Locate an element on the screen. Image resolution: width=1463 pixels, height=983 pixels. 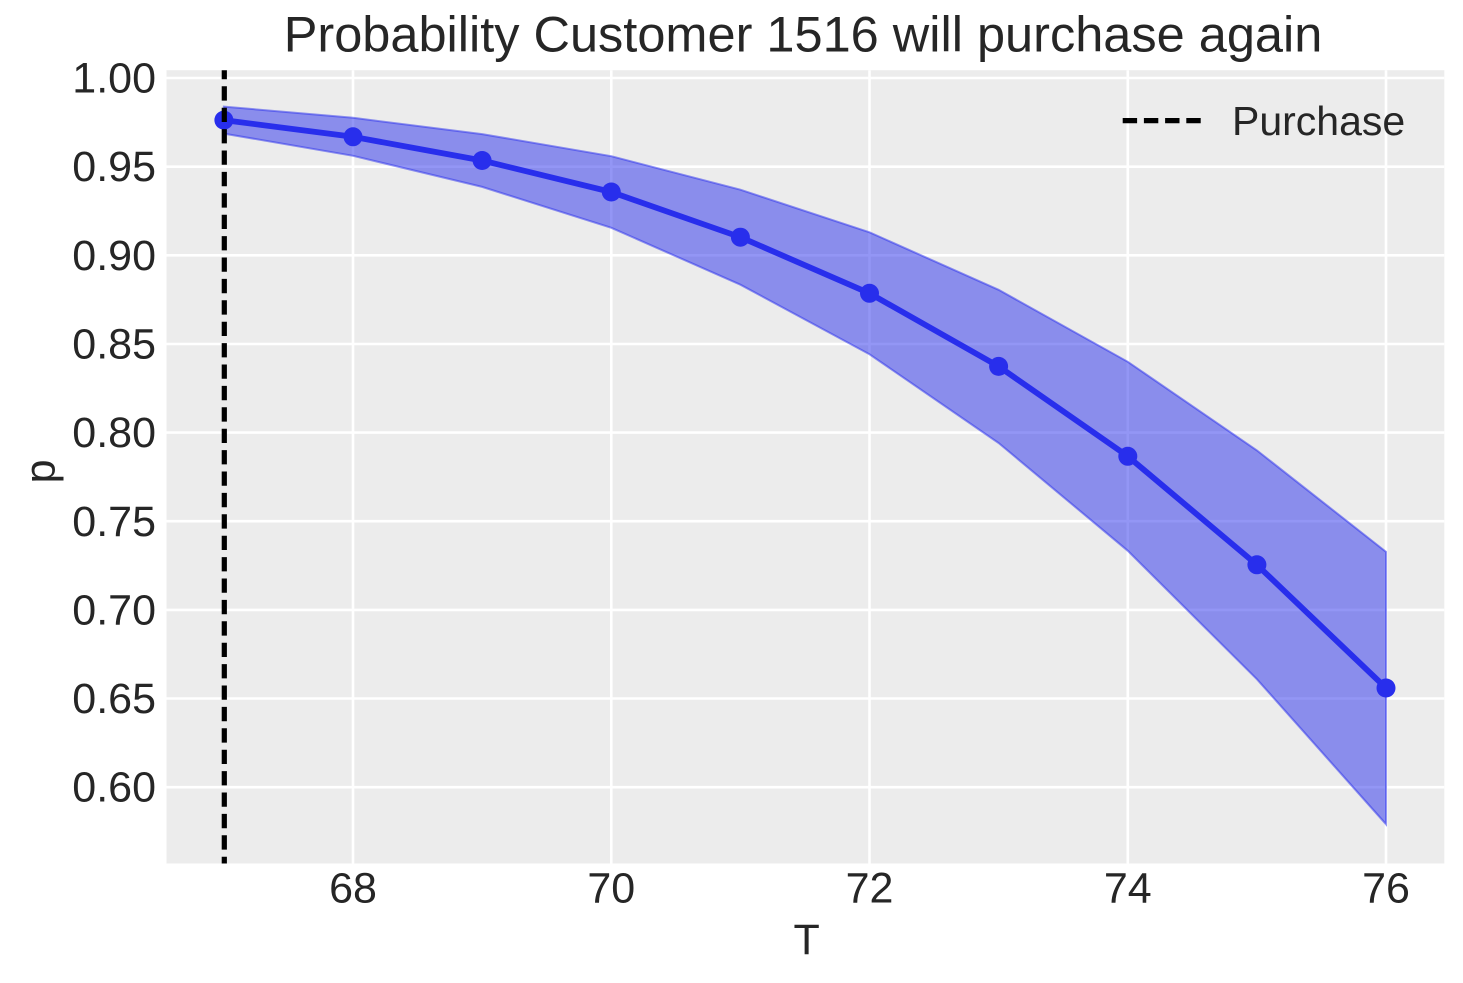
svg-text: T is located at coordinates (807, 940).